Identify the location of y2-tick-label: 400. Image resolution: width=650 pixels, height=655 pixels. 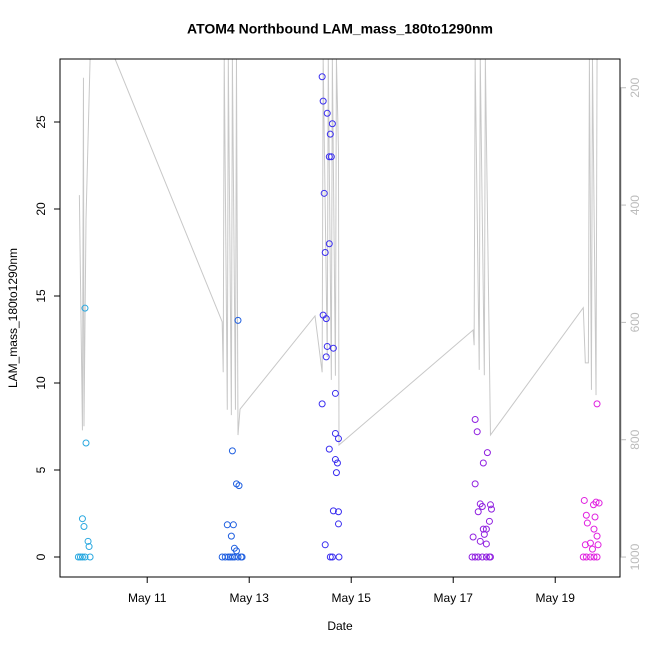
(635, 205).